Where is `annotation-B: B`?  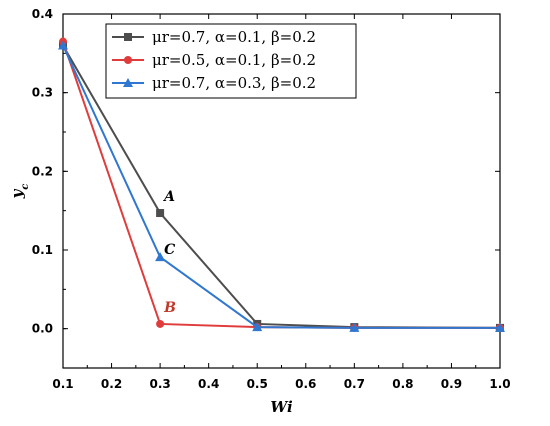 annotation-B: B is located at coordinates (169, 308).